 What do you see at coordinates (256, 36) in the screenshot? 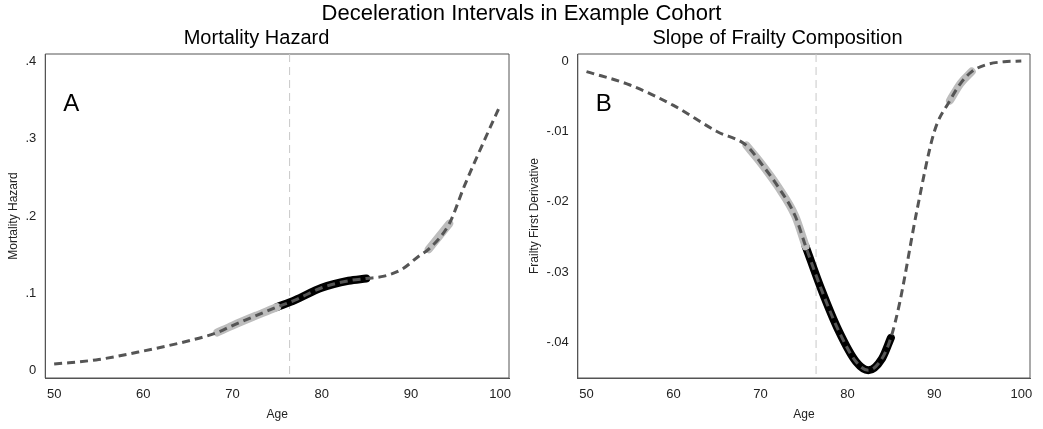
I see `chart-title: Mortality Hazard` at bounding box center [256, 36].